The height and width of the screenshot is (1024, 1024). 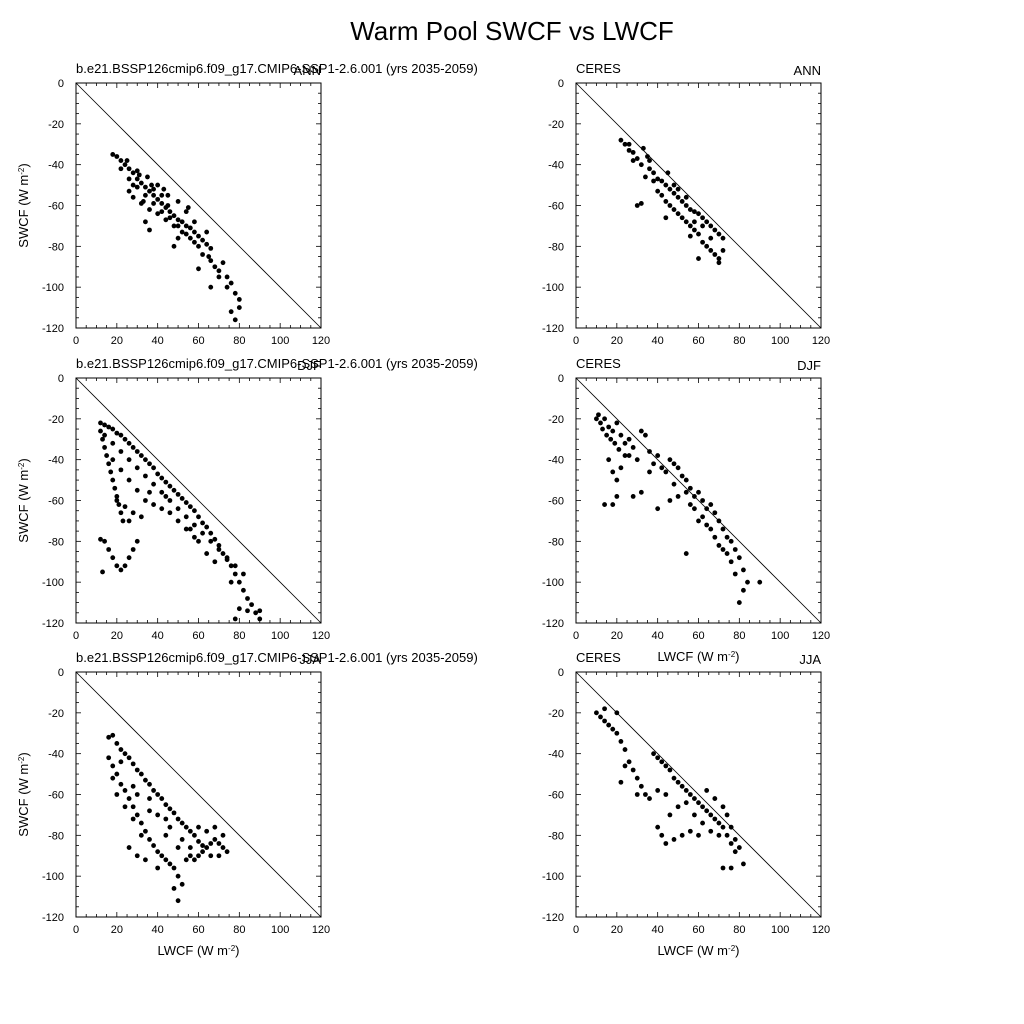 I want to click on panel-season-label: DJF, so click(x=809, y=365).